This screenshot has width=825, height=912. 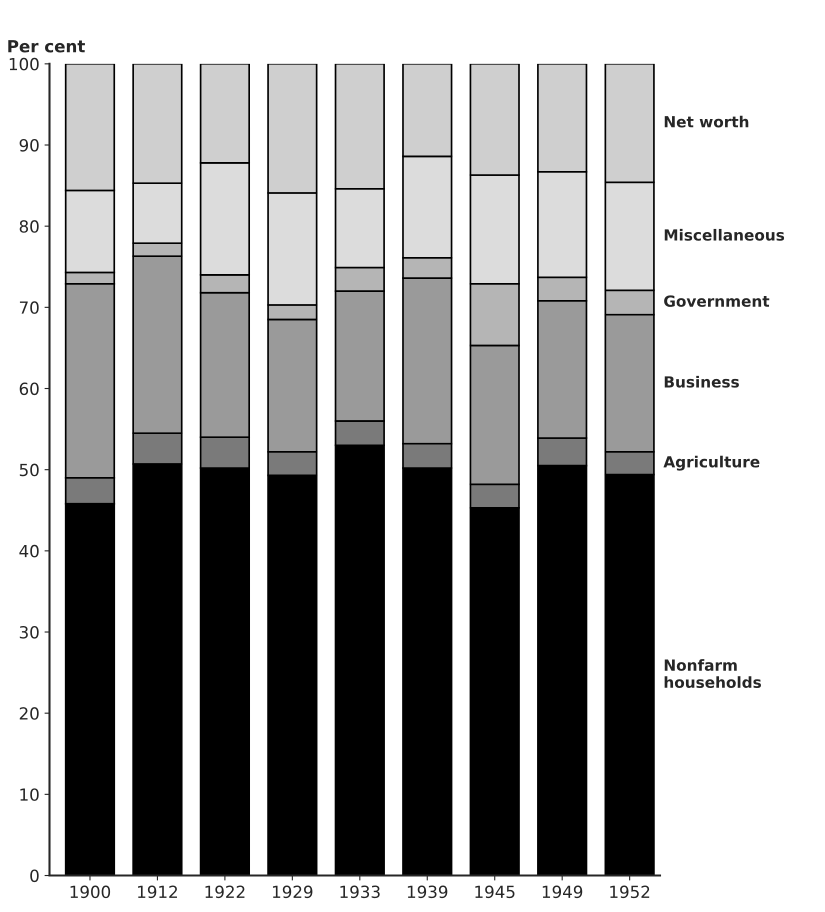 I want to click on series-label: Net worth, so click(x=706, y=122).